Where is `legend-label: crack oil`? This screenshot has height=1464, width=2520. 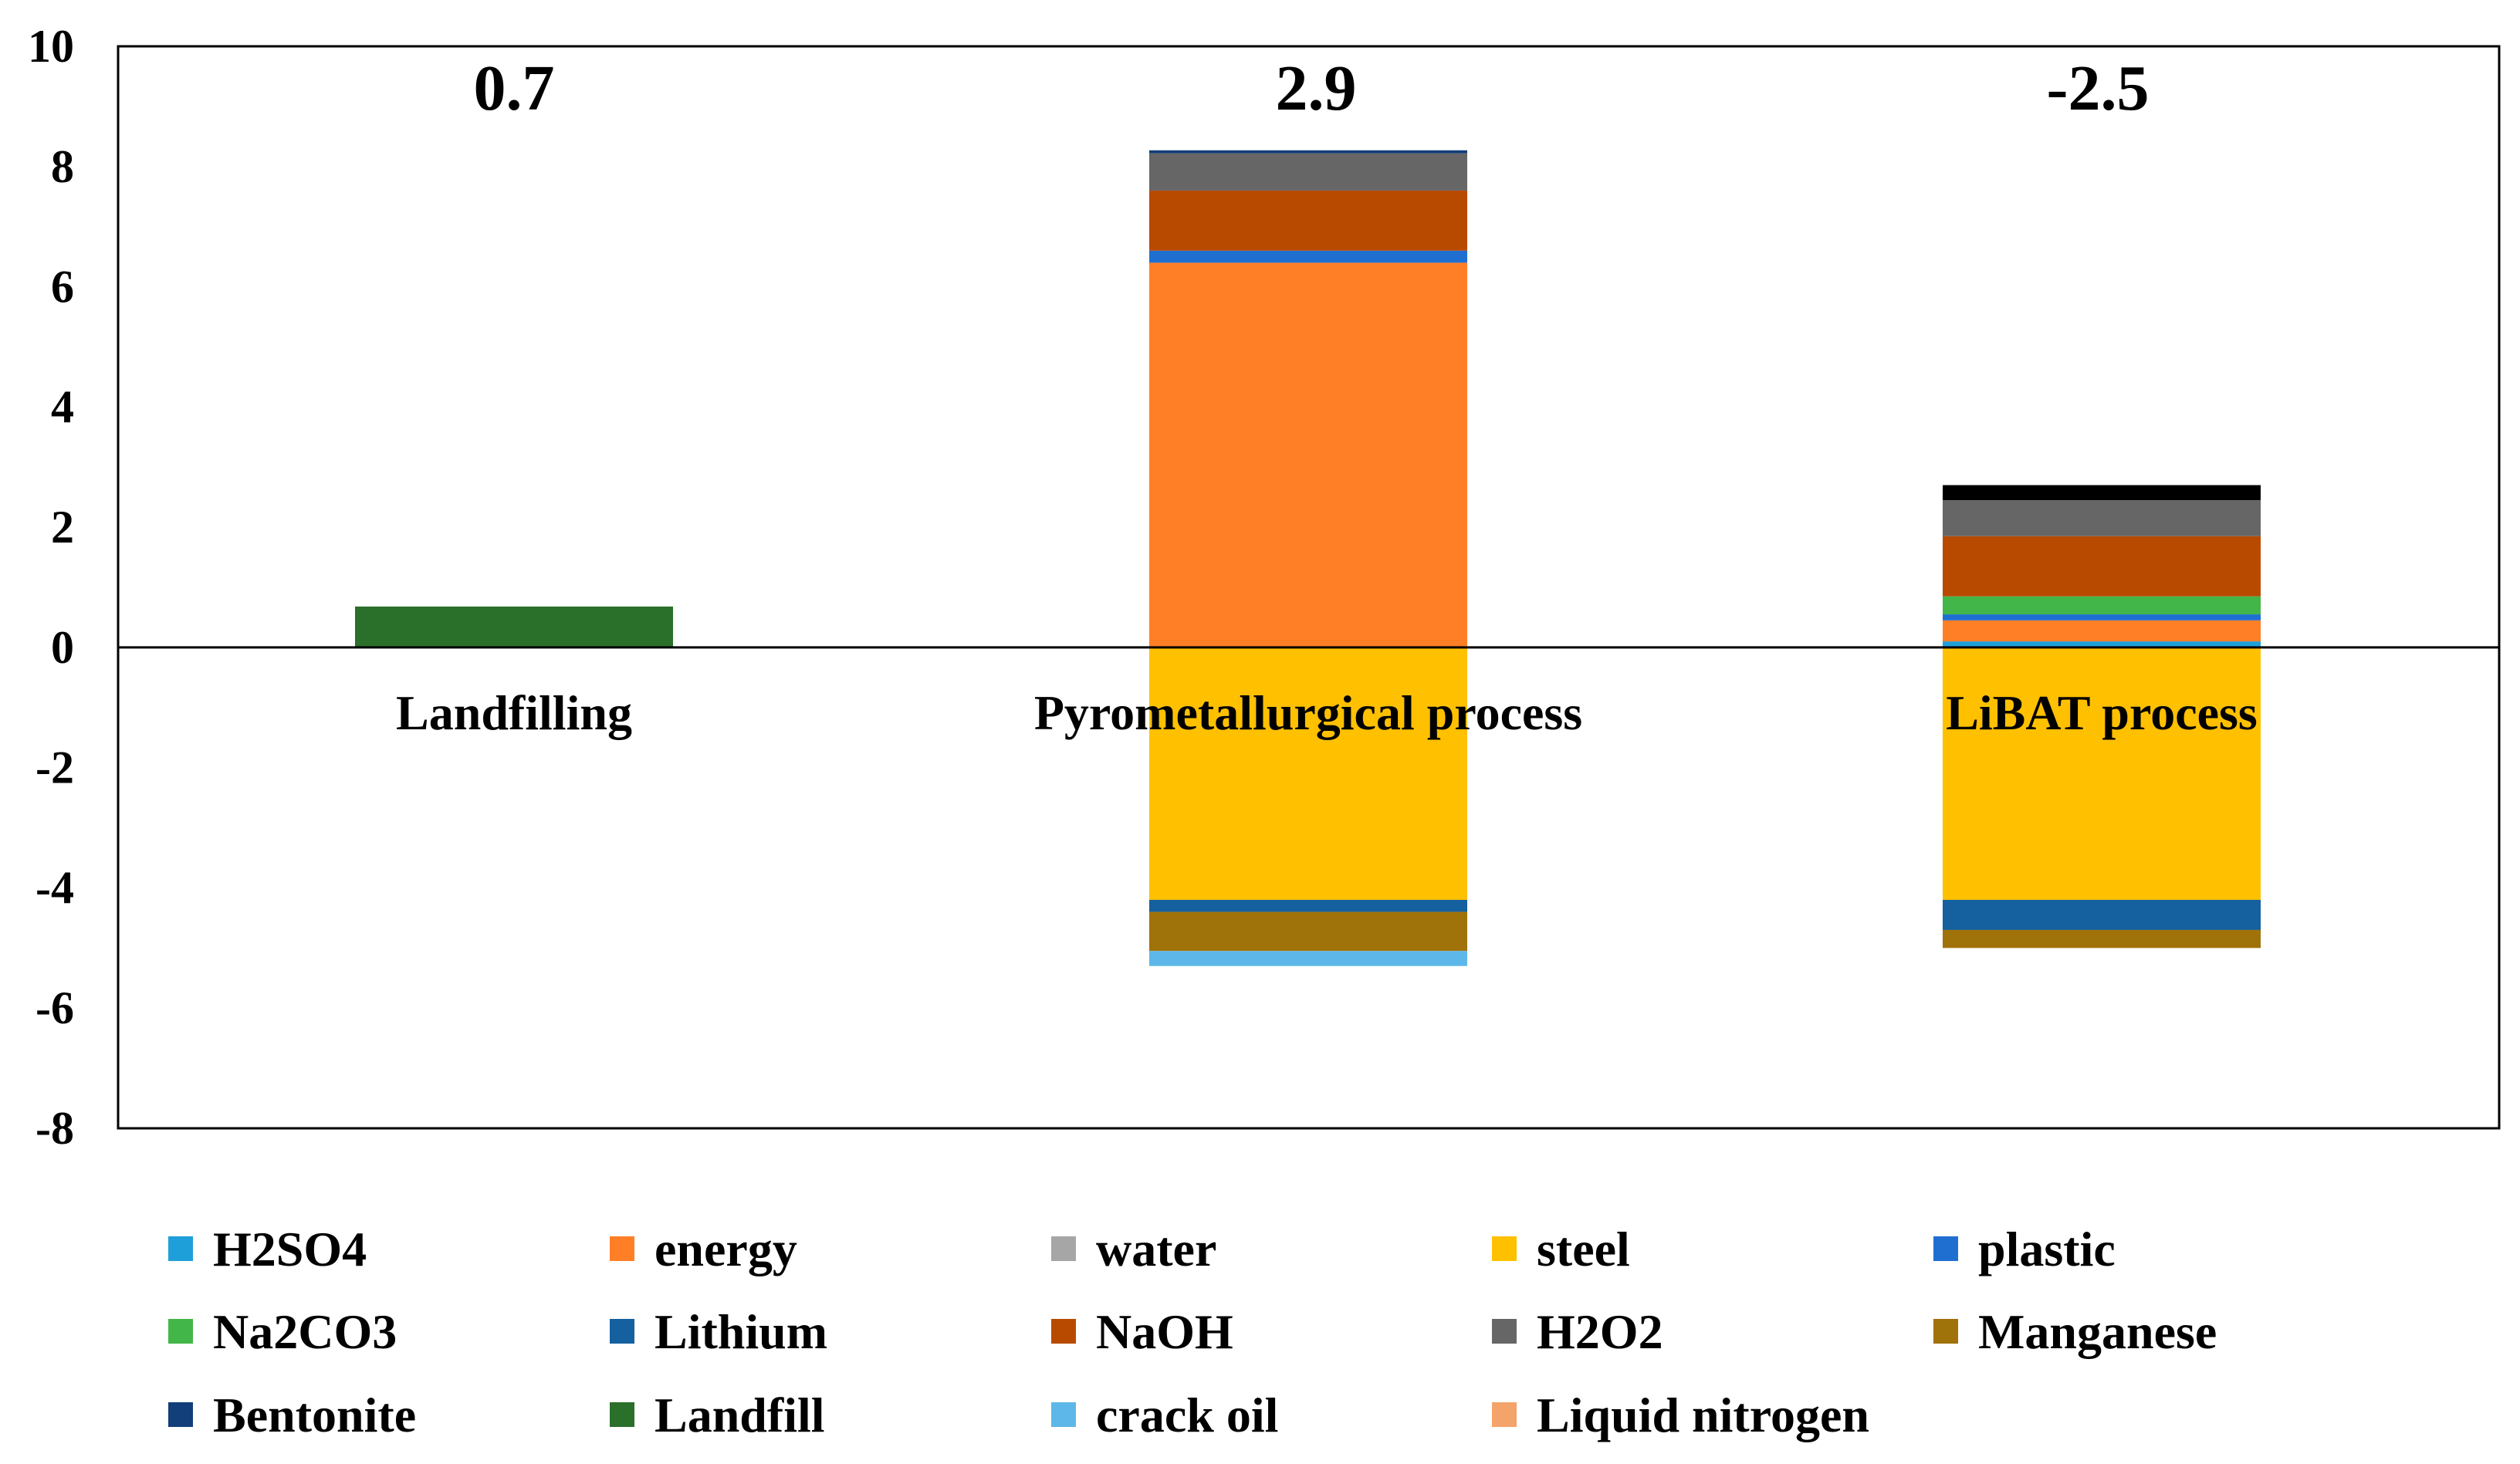 legend-label: crack oil is located at coordinates (1187, 1415).